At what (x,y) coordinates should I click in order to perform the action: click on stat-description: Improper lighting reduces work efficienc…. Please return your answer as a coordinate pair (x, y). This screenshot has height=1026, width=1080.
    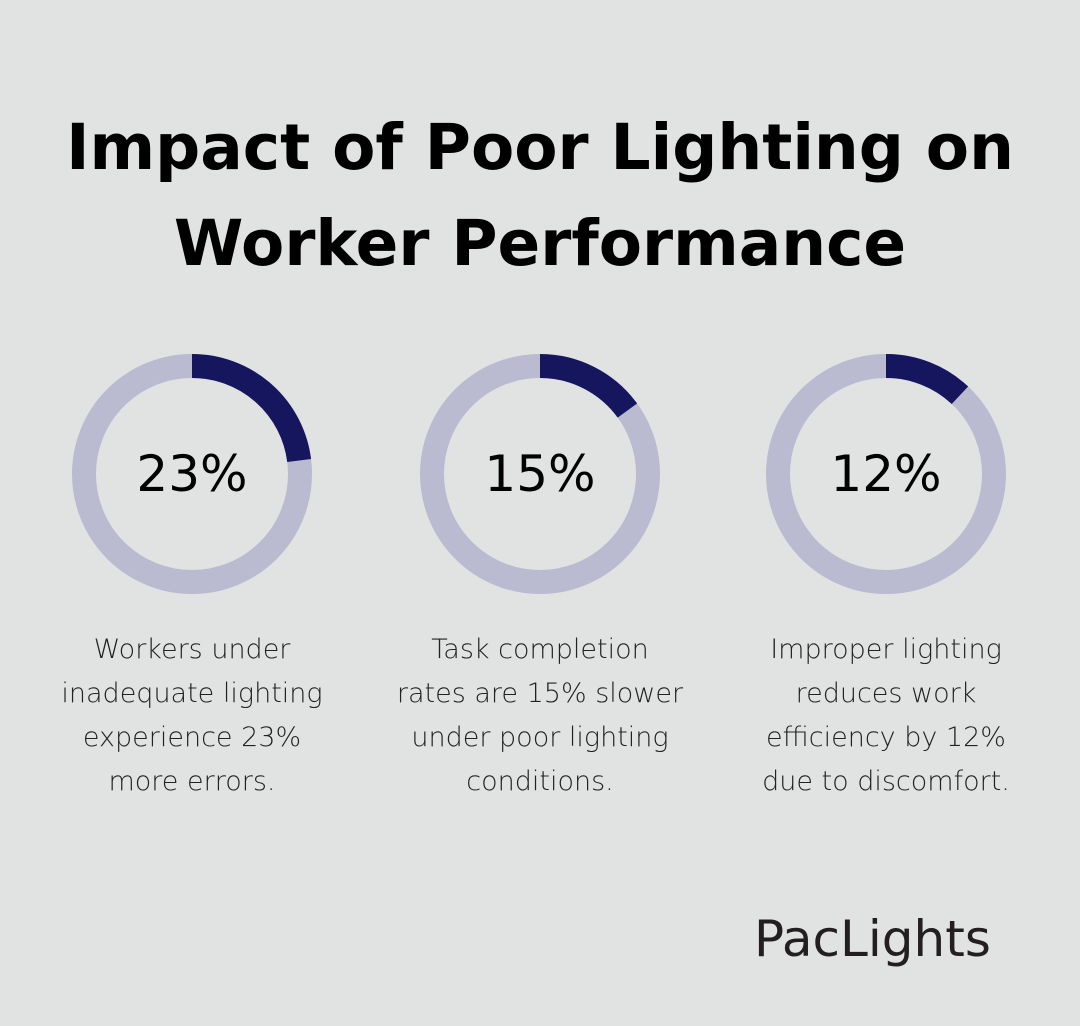
    Looking at the image, I should click on (886, 716).